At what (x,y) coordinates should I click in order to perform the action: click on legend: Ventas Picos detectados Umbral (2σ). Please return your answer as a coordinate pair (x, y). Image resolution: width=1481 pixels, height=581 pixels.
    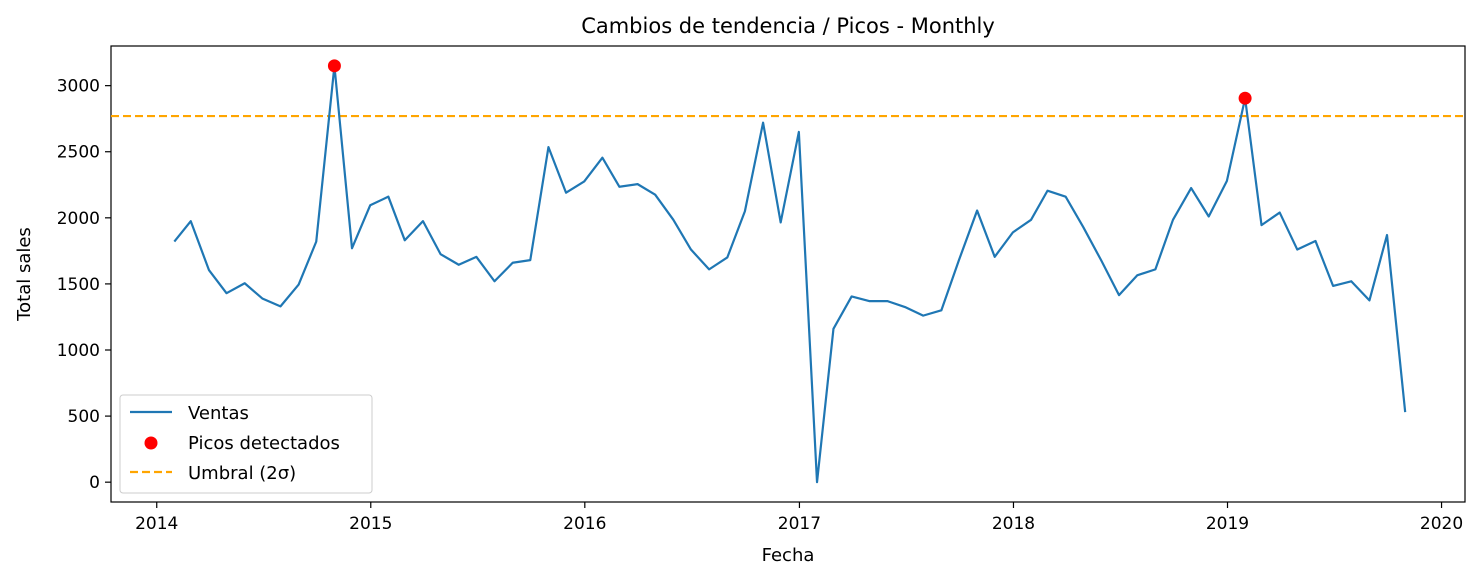
    Looking at the image, I should click on (246, 444).